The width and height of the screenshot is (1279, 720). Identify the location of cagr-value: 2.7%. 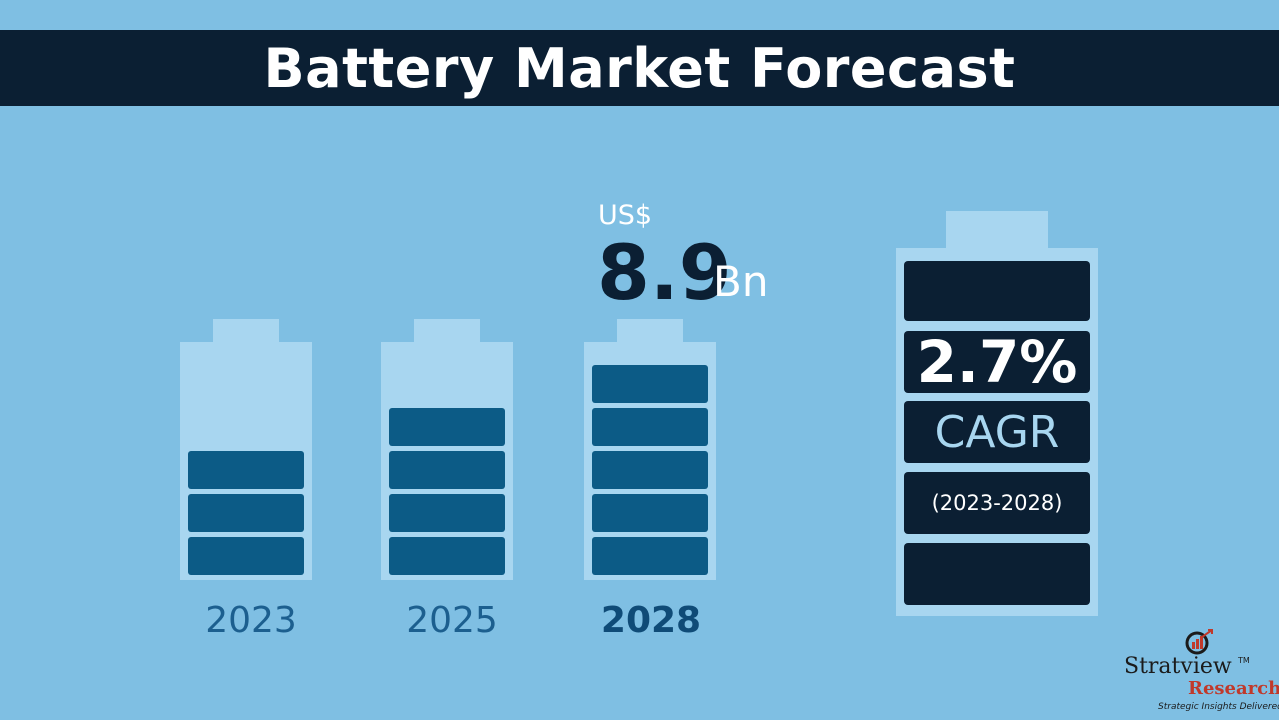
(997, 362).